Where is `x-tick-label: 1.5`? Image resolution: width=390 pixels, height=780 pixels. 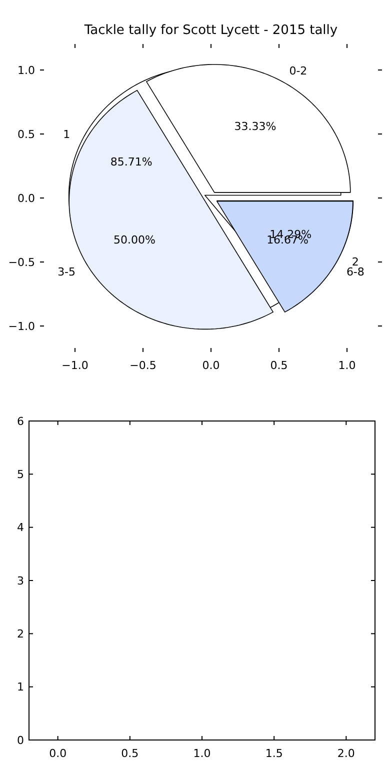
x-tick-label: 1.5 is located at coordinates (274, 753).